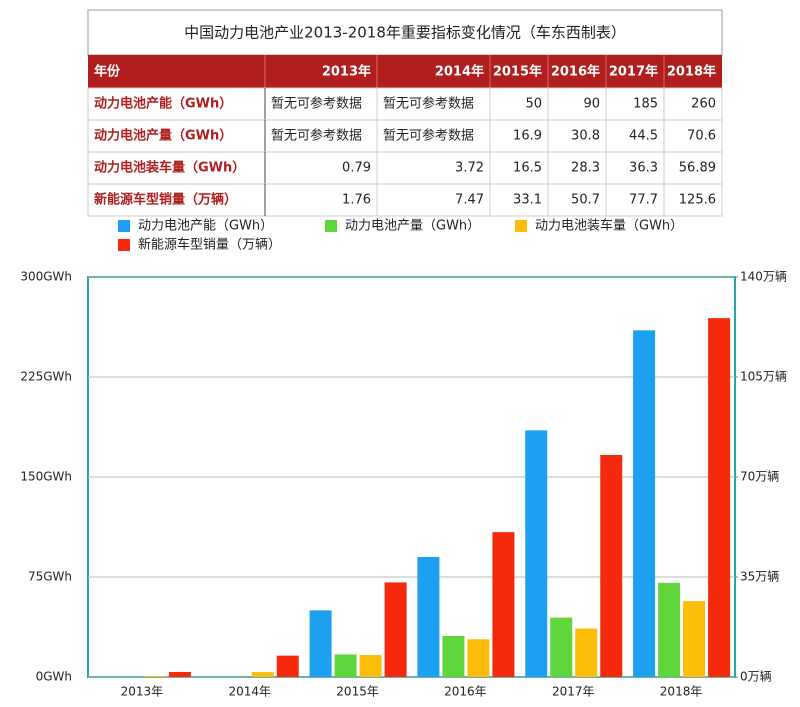  What do you see at coordinates (517, 72) in the screenshot?
I see `table-header-cell: 2015年` at bounding box center [517, 72].